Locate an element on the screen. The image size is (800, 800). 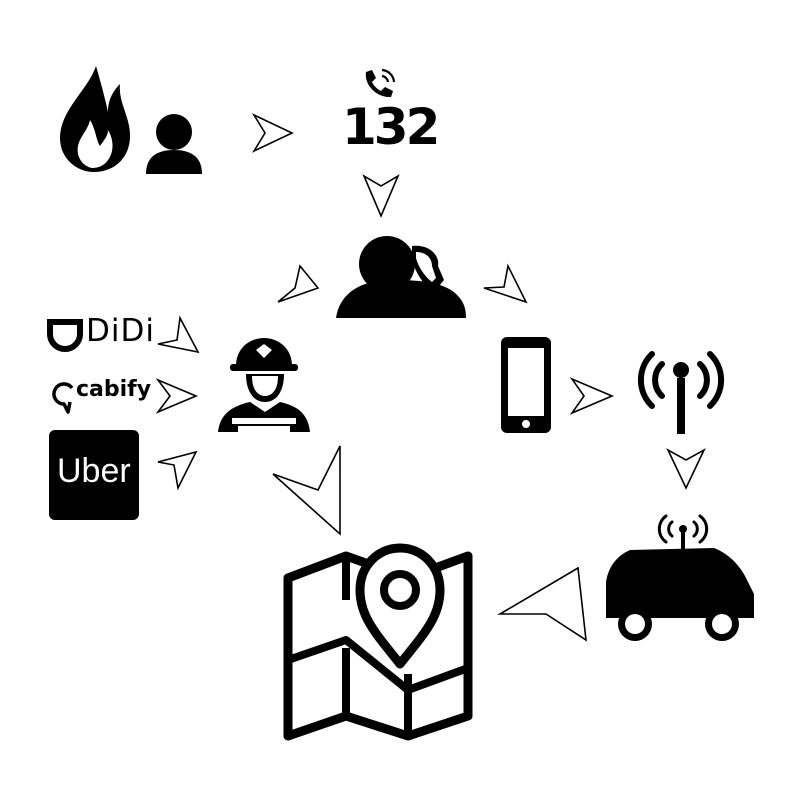
uber-logo-box is located at coordinates (94, 475).